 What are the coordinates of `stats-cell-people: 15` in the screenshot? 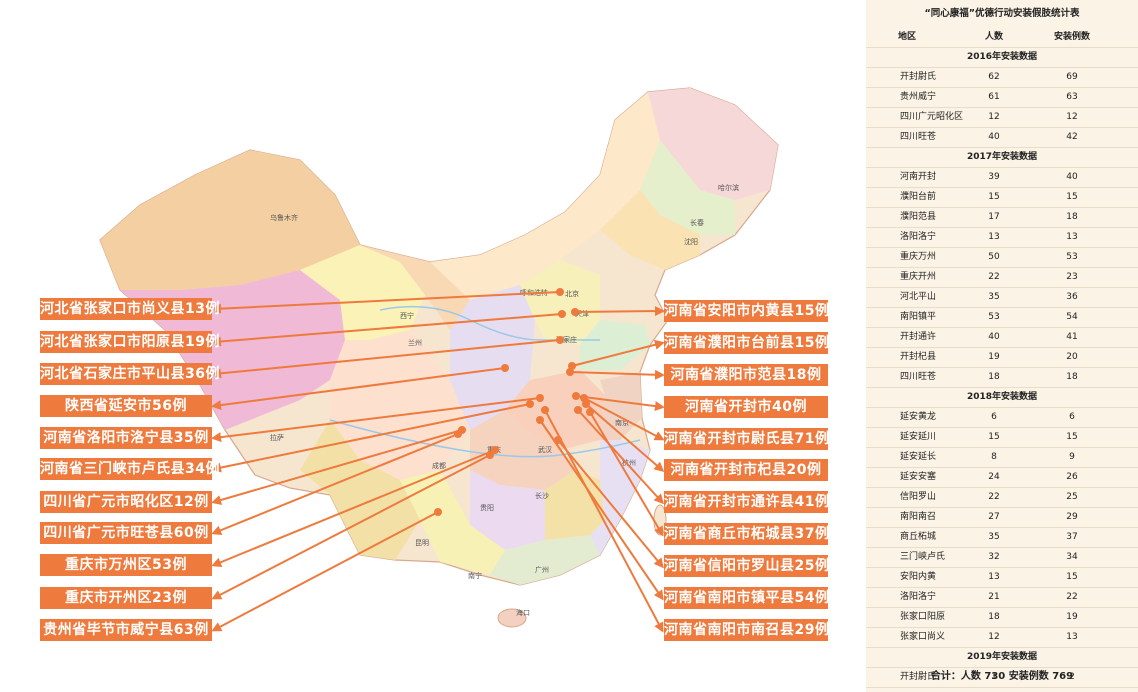 It's located at (994, 197).